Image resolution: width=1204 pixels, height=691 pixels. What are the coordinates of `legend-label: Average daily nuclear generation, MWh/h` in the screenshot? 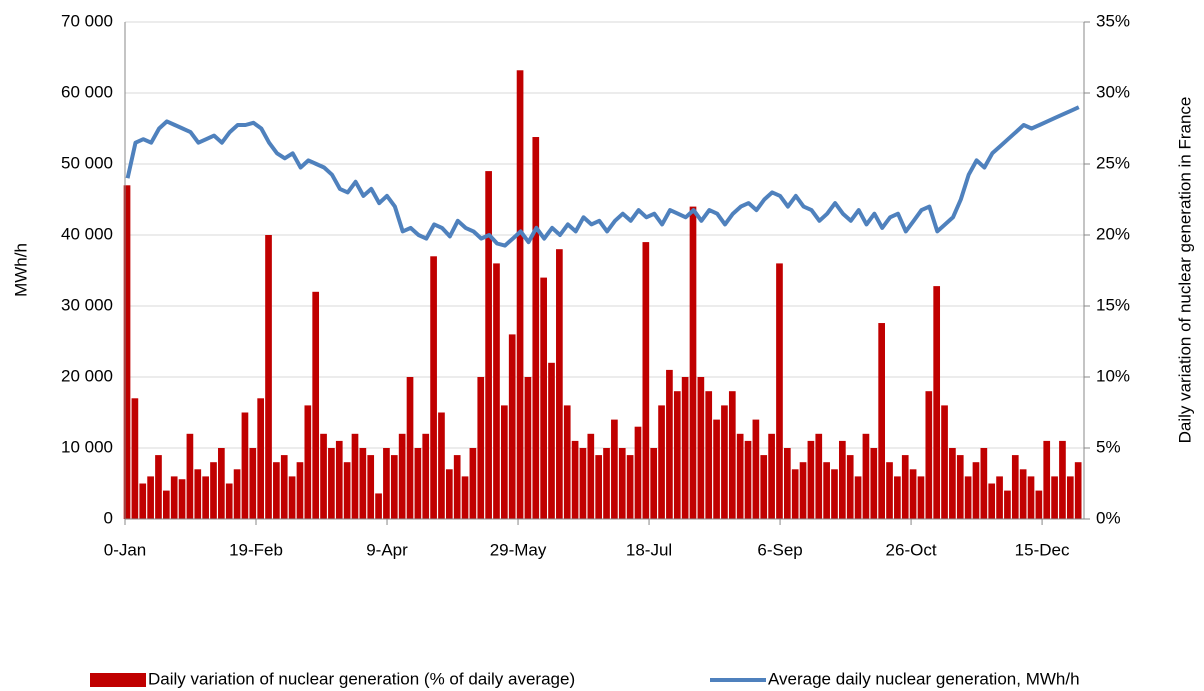 It's located at (924, 678).